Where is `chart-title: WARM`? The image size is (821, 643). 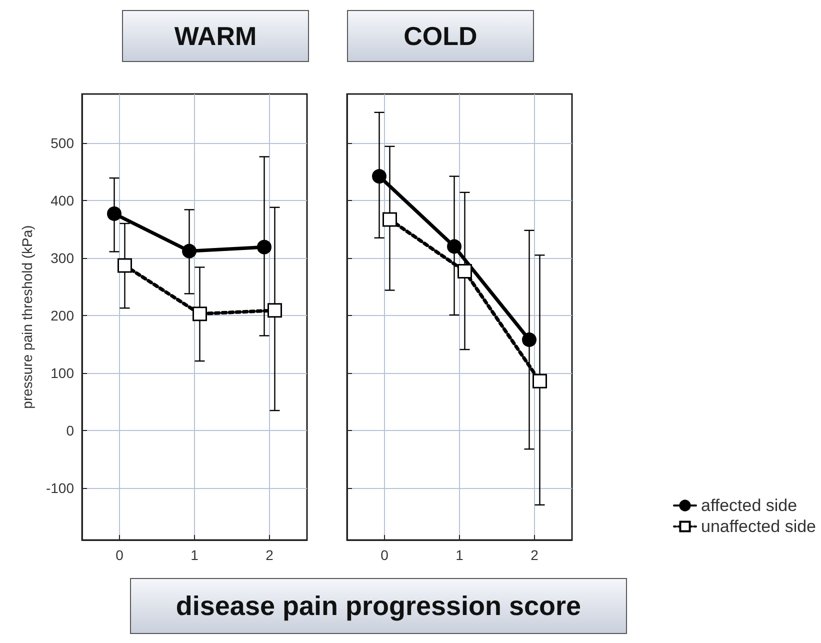 chart-title: WARM is located at coordinates (215, 36).